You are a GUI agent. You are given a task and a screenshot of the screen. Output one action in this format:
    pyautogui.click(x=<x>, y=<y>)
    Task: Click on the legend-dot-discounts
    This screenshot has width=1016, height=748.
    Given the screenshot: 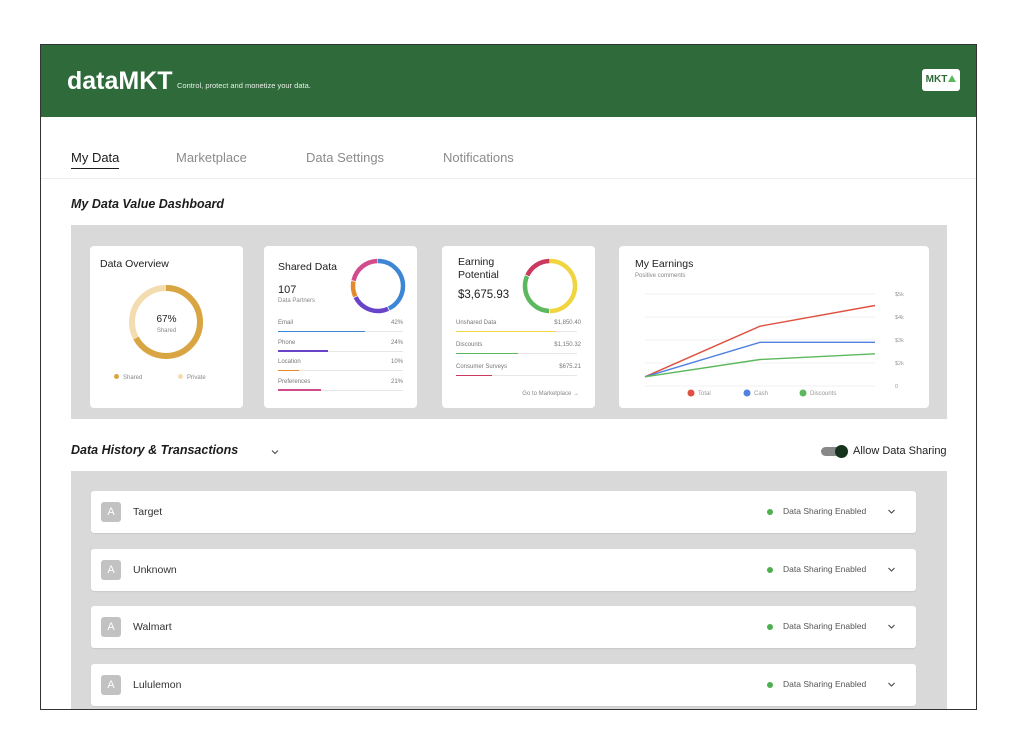 What is the action you would take?
    pyautogui.click(x=803, y=393)
    